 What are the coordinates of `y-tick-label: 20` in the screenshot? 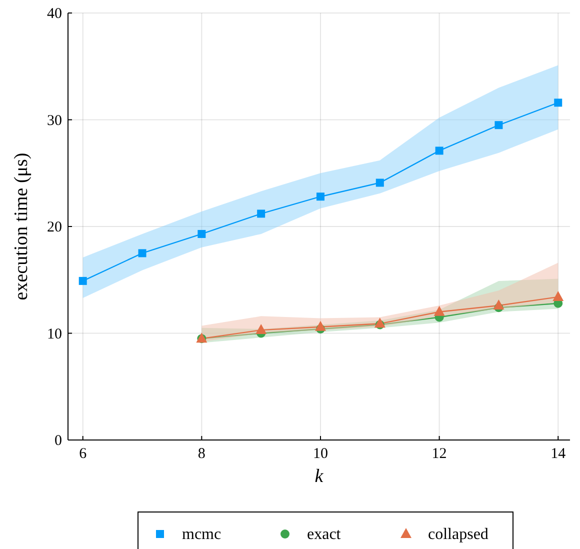 It's located at (54, 228).